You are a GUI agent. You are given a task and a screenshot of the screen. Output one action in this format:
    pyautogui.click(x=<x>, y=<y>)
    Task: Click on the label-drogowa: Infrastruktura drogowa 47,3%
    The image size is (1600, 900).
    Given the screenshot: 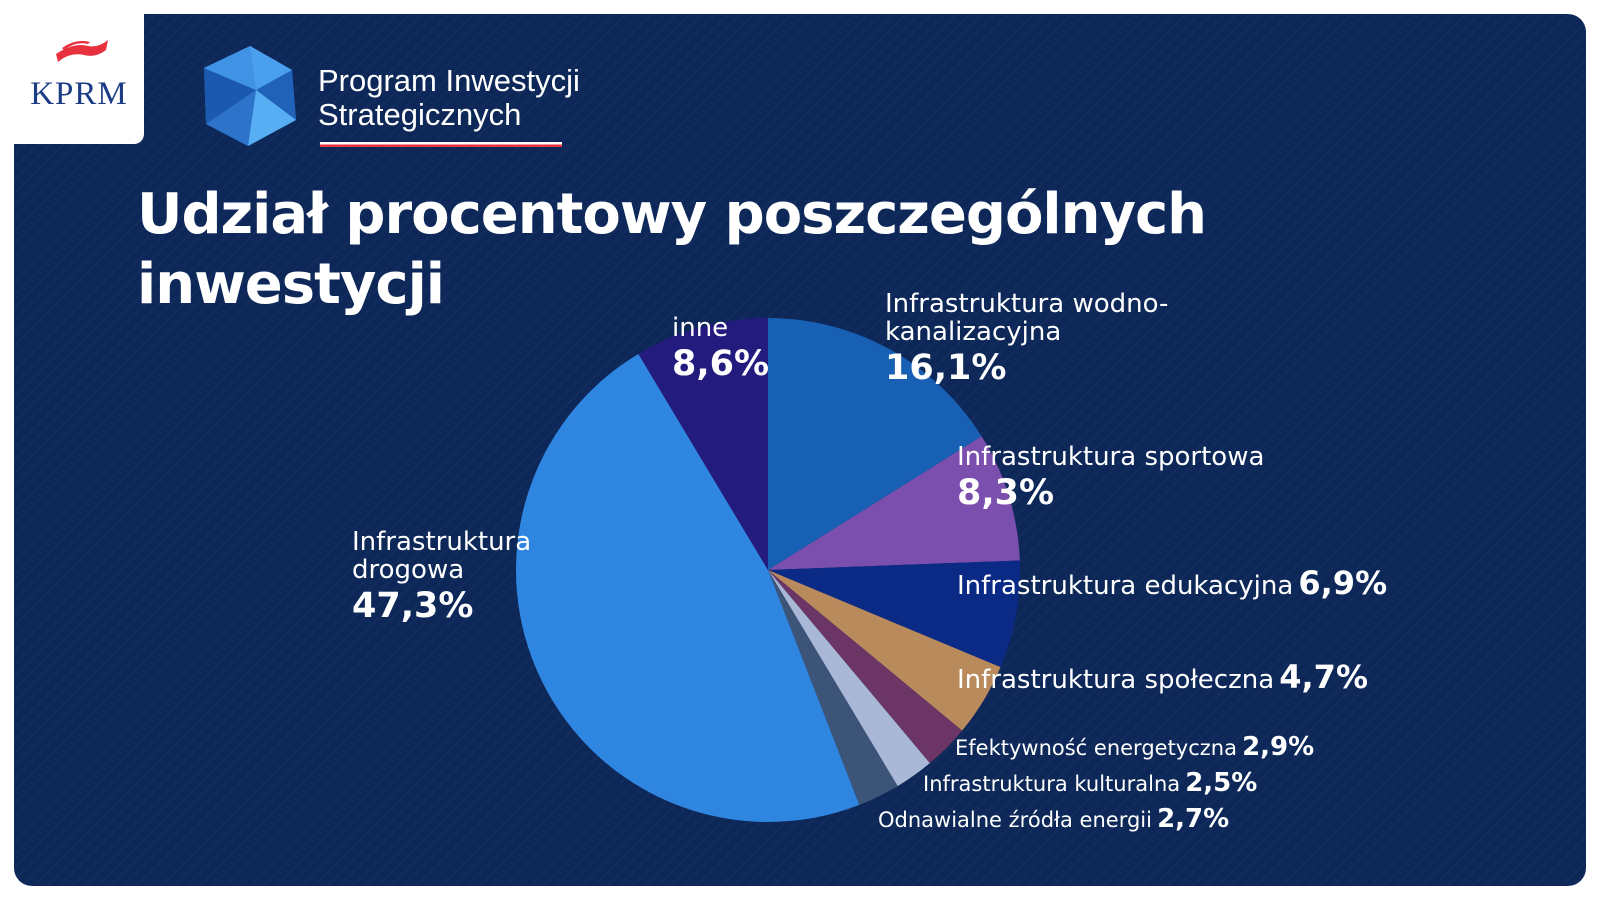 What is the action you would take?
    pyautogui.click(x=462, y=578)
    